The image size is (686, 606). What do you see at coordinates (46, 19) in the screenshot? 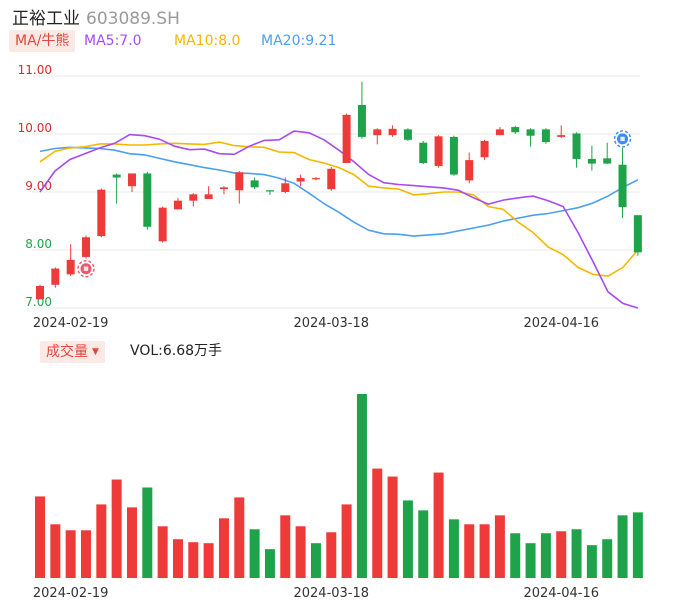
I see `stock-name: 正裕工业` at bounding box center [46, 19].